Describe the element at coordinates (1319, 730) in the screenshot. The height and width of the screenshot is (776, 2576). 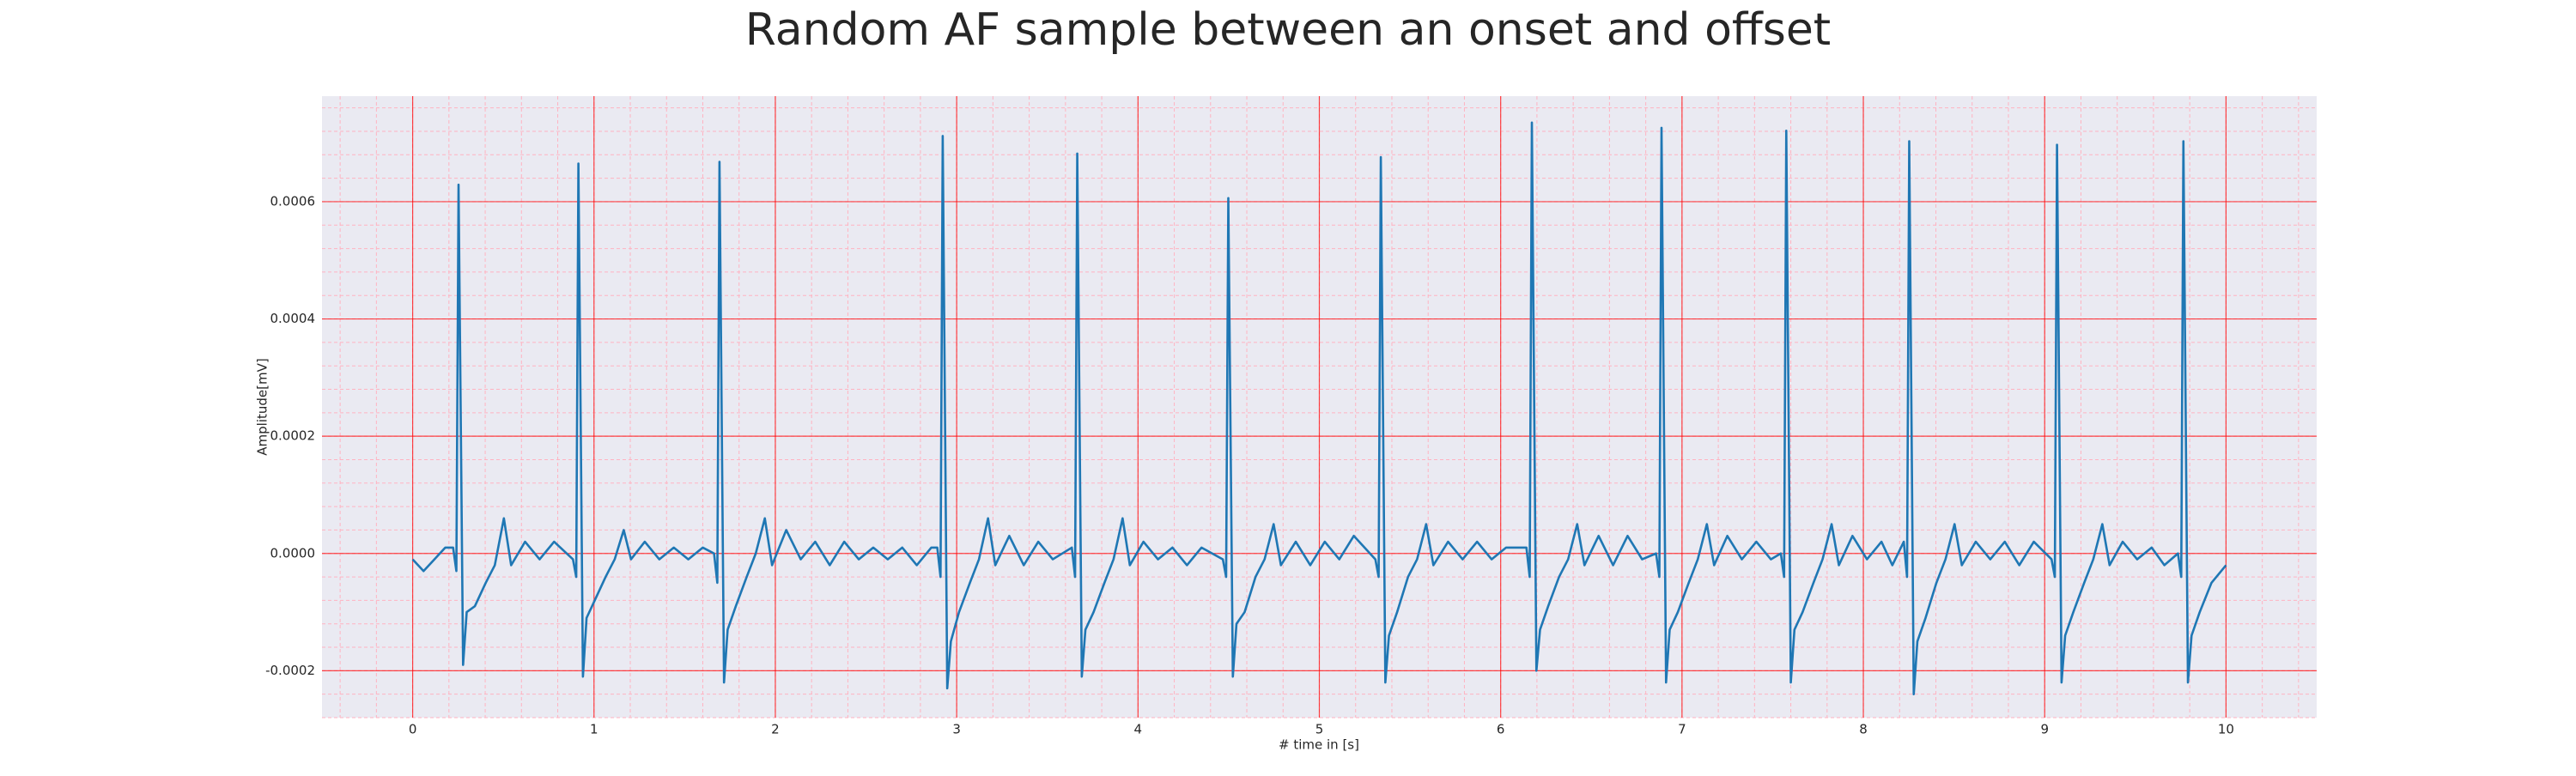
I see `x-tick-label: 5` at that location.